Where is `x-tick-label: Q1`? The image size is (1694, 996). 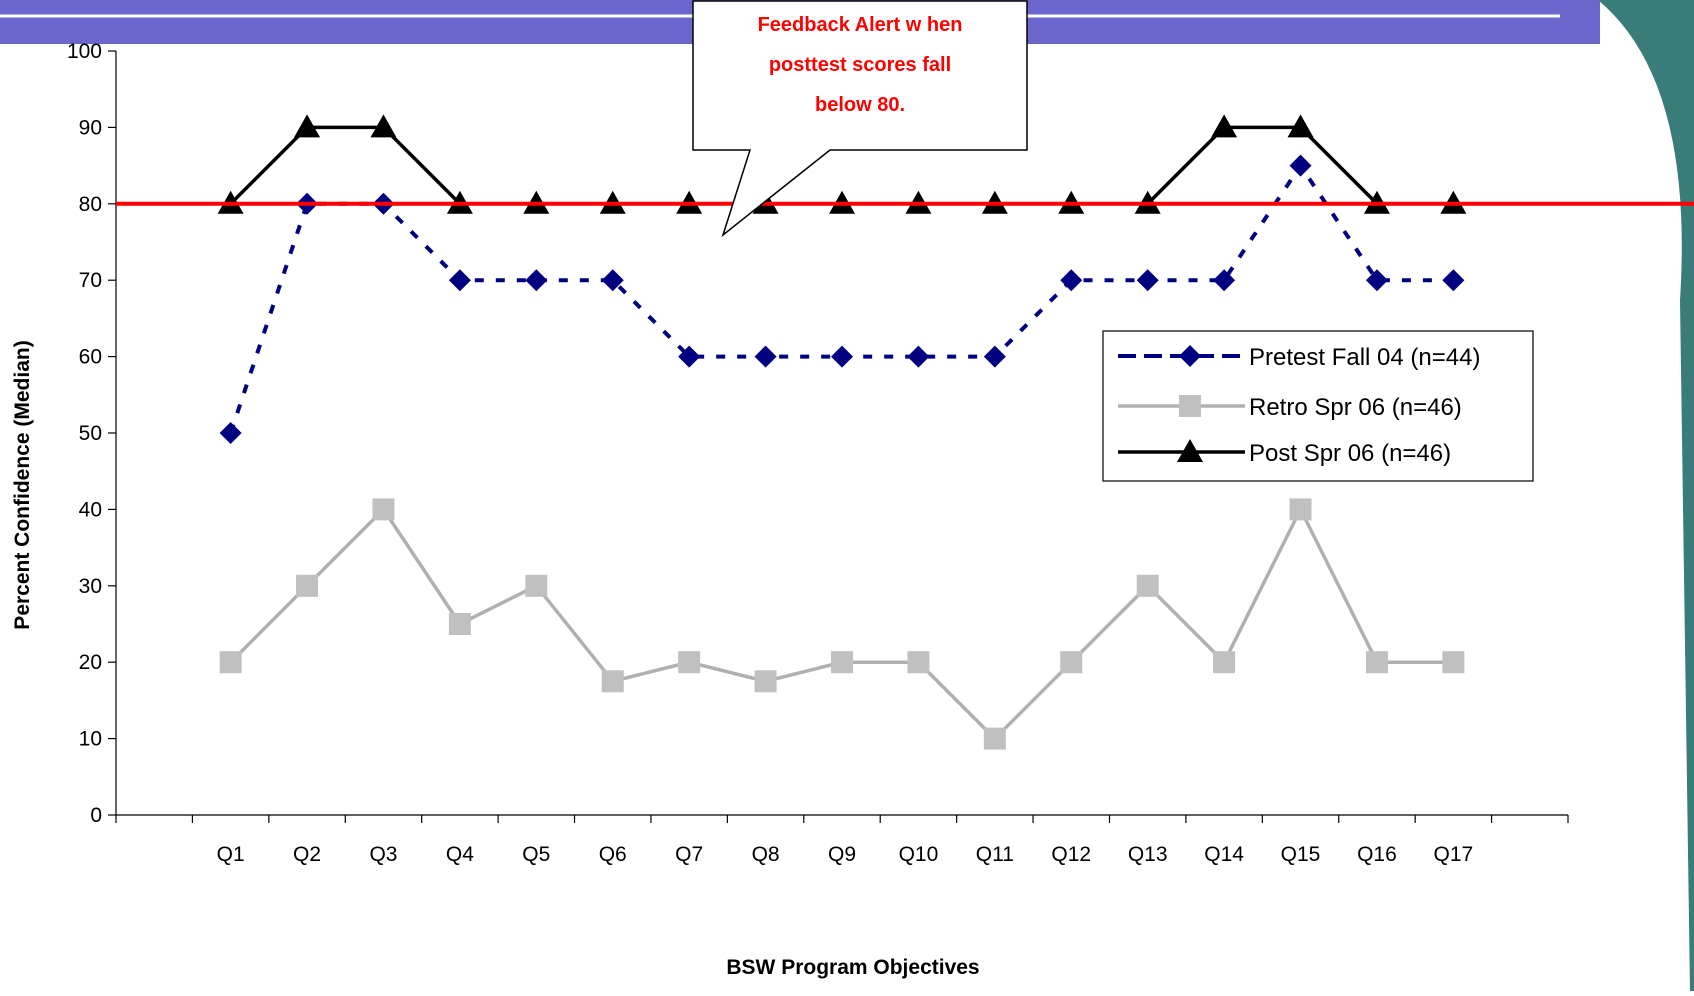
x-tick-label: Q1 is located at coordinates (231, 854).